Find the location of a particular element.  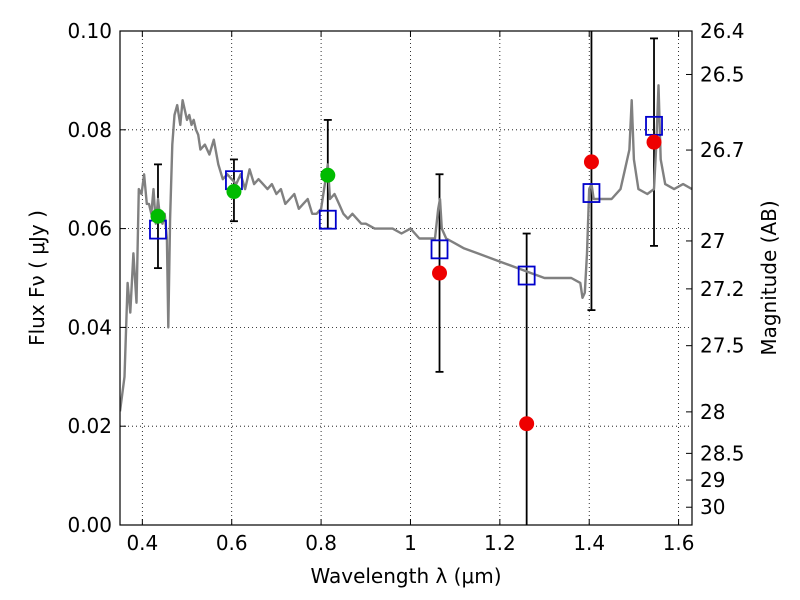

y-tick-label: 0.00 is located at coordinates (89, 525).